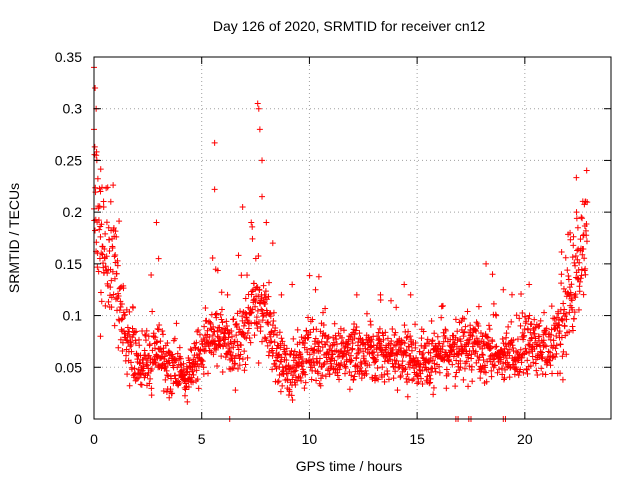 Image resolution: width=640 pixels, height=480 pixels. I want to click on x-tick-label: 0, so click(94, 439).